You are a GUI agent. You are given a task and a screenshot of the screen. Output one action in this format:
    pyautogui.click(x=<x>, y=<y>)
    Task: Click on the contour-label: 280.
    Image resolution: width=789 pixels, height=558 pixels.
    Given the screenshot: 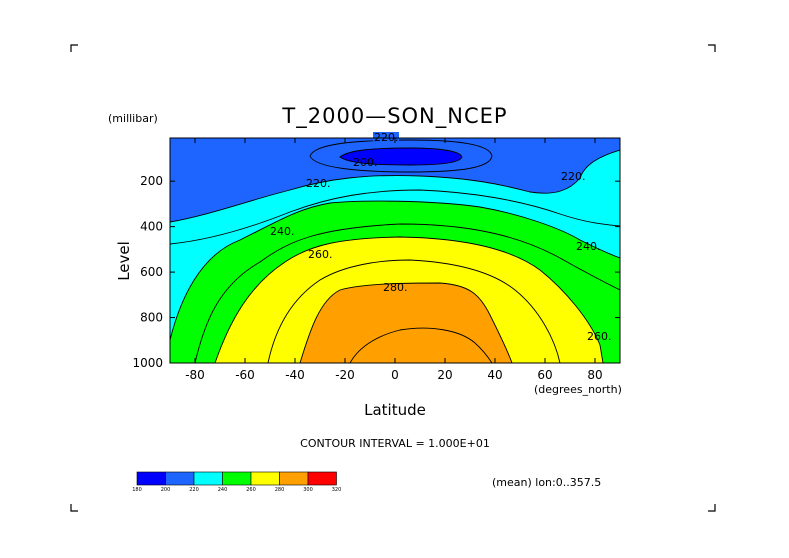 What is the action you would take?
    pyautogui.click(x=395, y=287)
    